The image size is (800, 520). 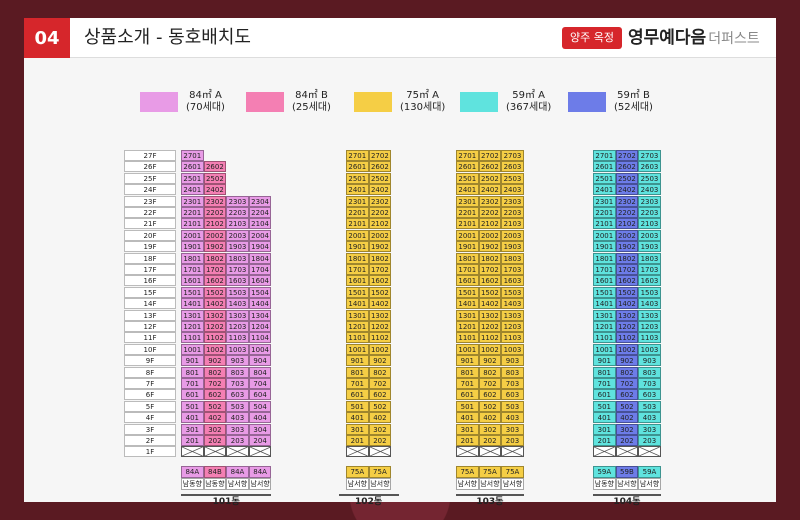 I want to click on unit-cell: 1002, so click(x=215, y=349).